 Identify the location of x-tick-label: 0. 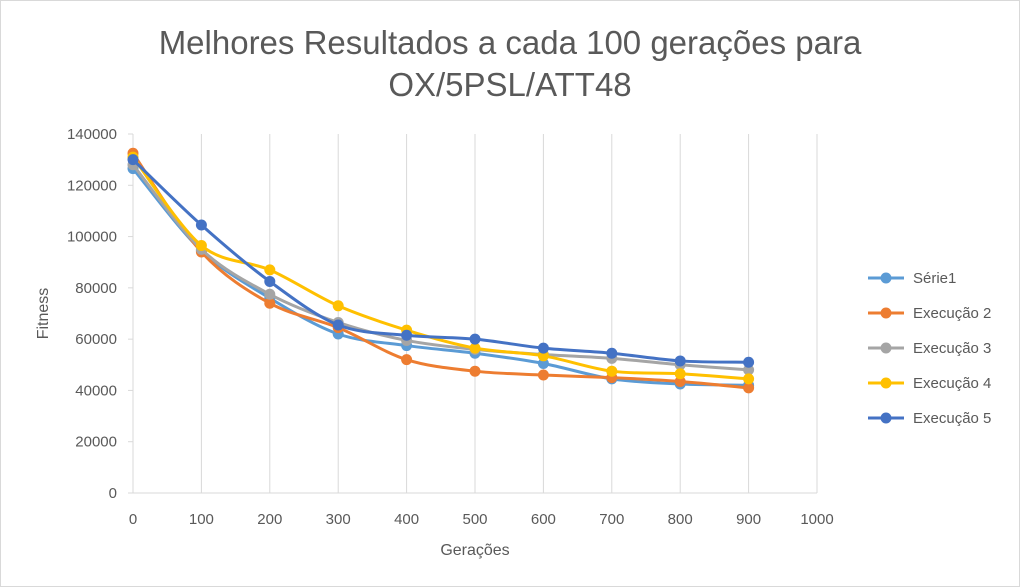
(133, 519).